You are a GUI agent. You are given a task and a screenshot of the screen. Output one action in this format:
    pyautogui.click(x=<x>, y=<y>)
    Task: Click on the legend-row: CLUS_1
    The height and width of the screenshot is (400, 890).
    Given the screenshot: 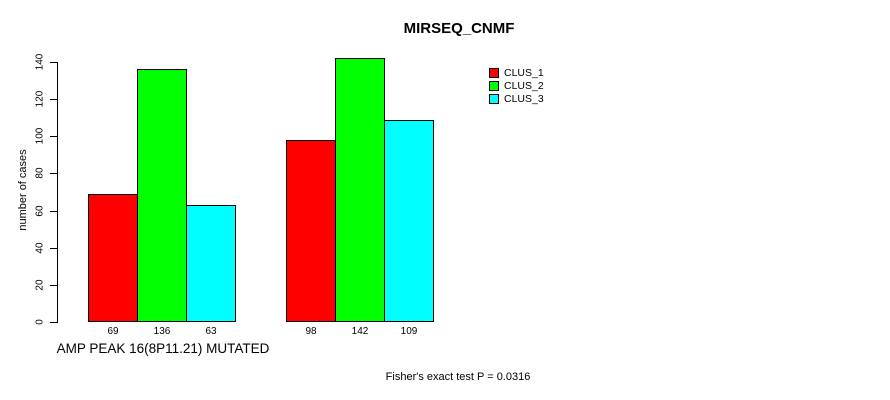 What is the action you would take?
    pyautogui.click(x=516, y=72)
    